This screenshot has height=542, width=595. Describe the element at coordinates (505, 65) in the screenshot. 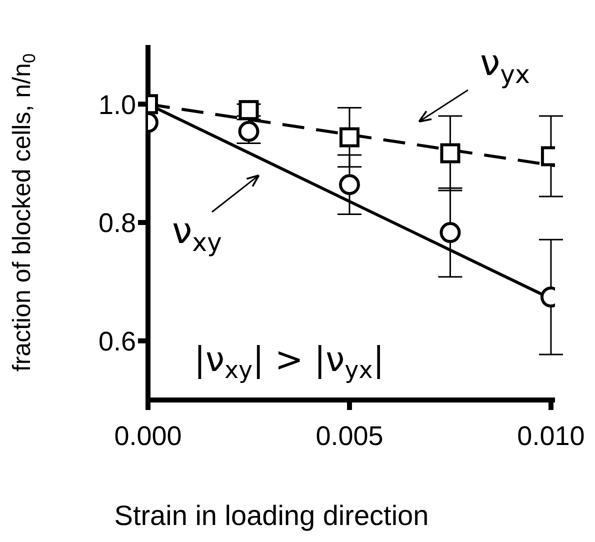

I see `series-label: ν$_{yx}$` at that location.